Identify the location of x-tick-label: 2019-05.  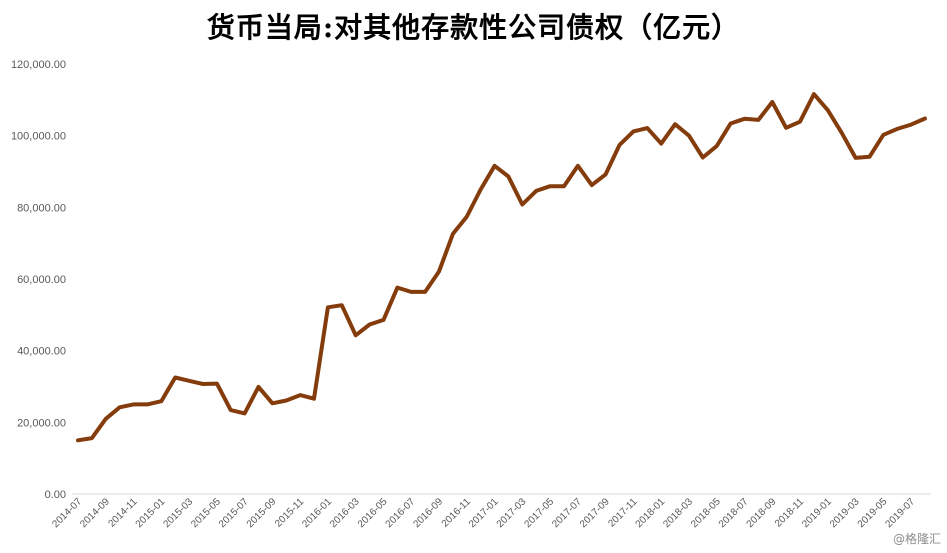
(873, 513).